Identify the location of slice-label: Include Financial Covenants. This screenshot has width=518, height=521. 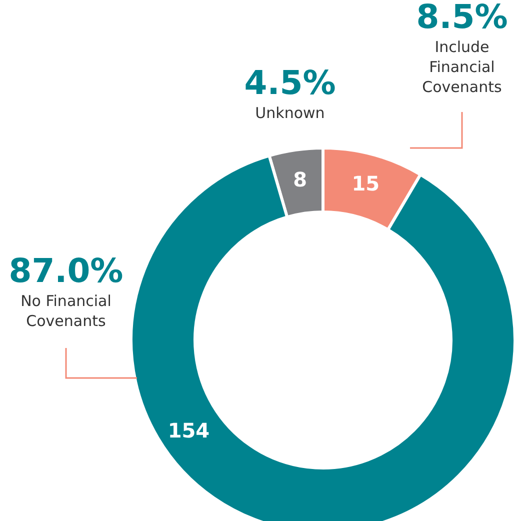
(462, 67).